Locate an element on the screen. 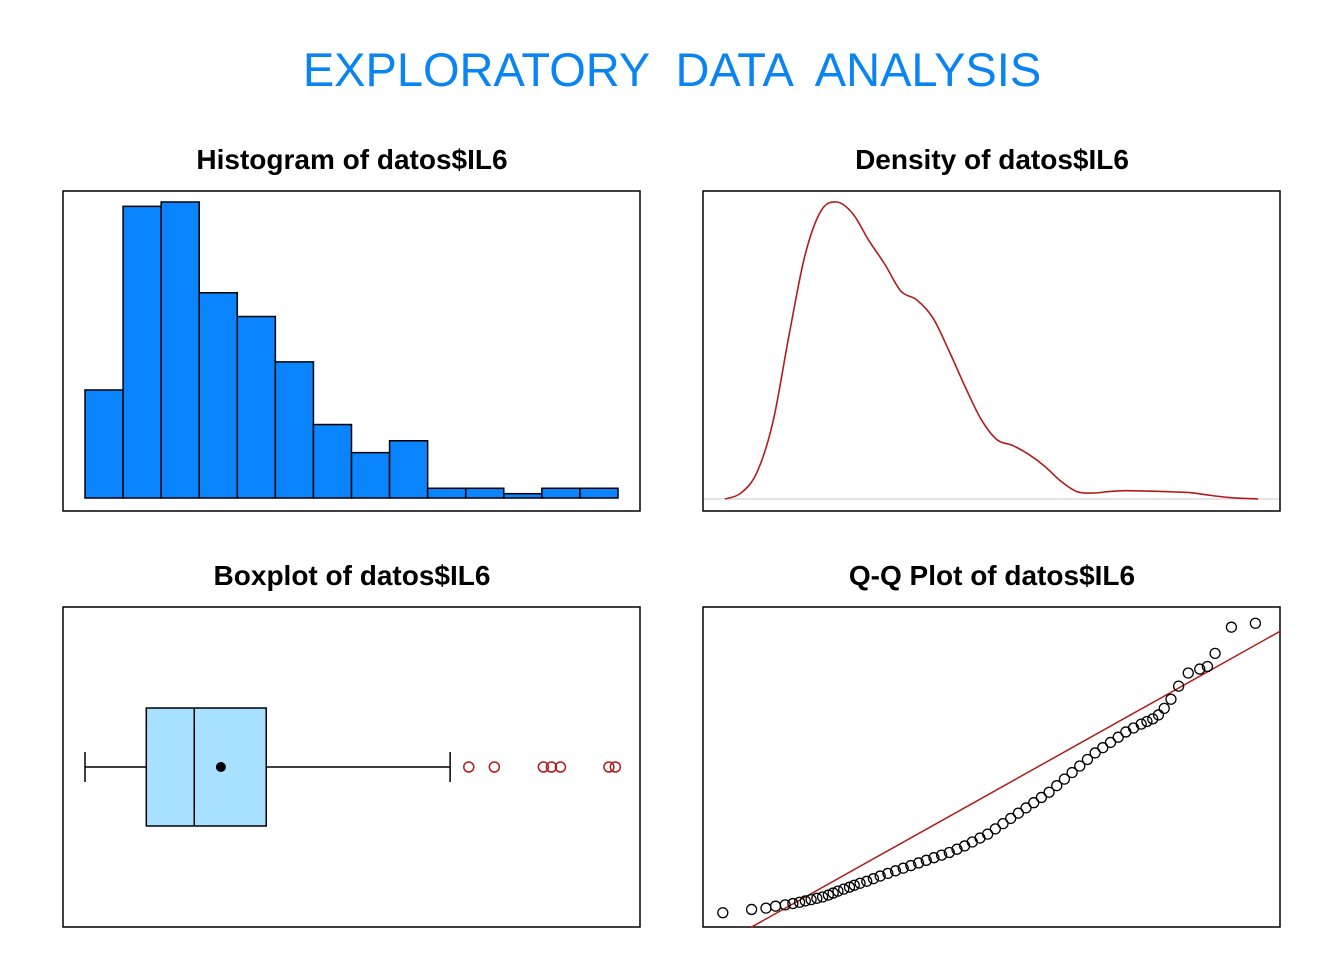 The height and width of the screenshot is (960, 1344). density-plot is located at coordinates (991, 351).